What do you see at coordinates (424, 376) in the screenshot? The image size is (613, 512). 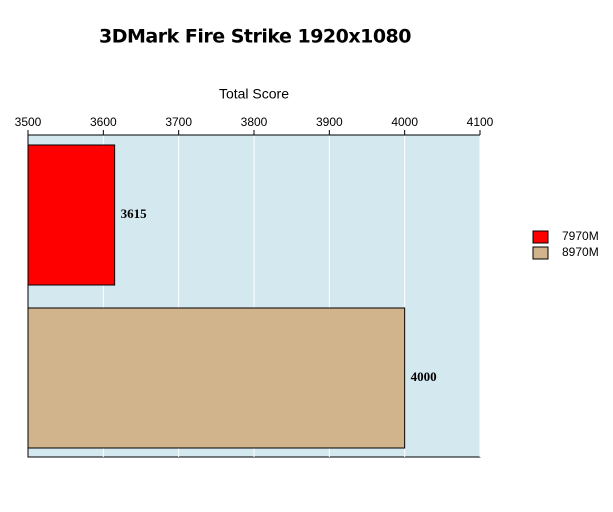 I see `value-label: 4000` at bounding box center [424, 376].